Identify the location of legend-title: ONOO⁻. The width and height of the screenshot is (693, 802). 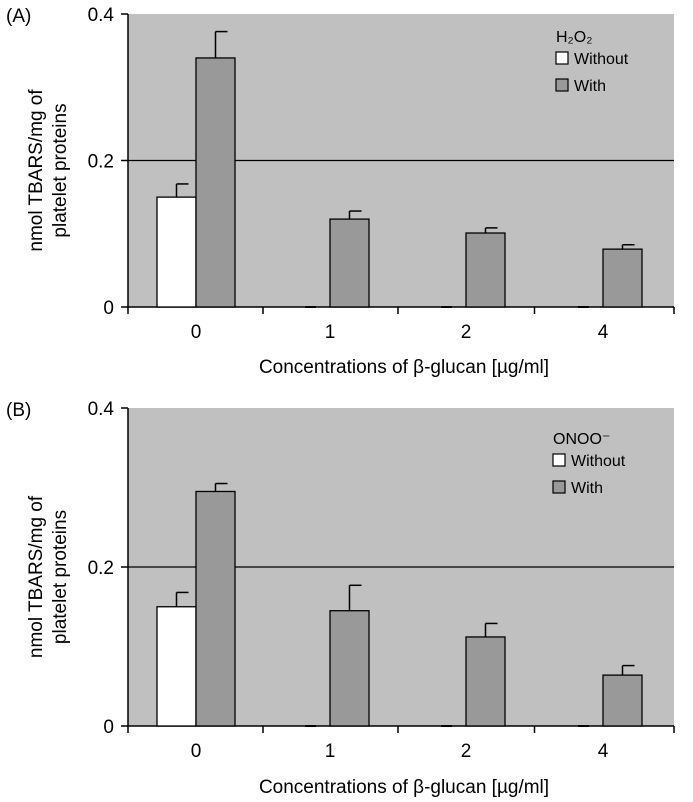
(581, 439).